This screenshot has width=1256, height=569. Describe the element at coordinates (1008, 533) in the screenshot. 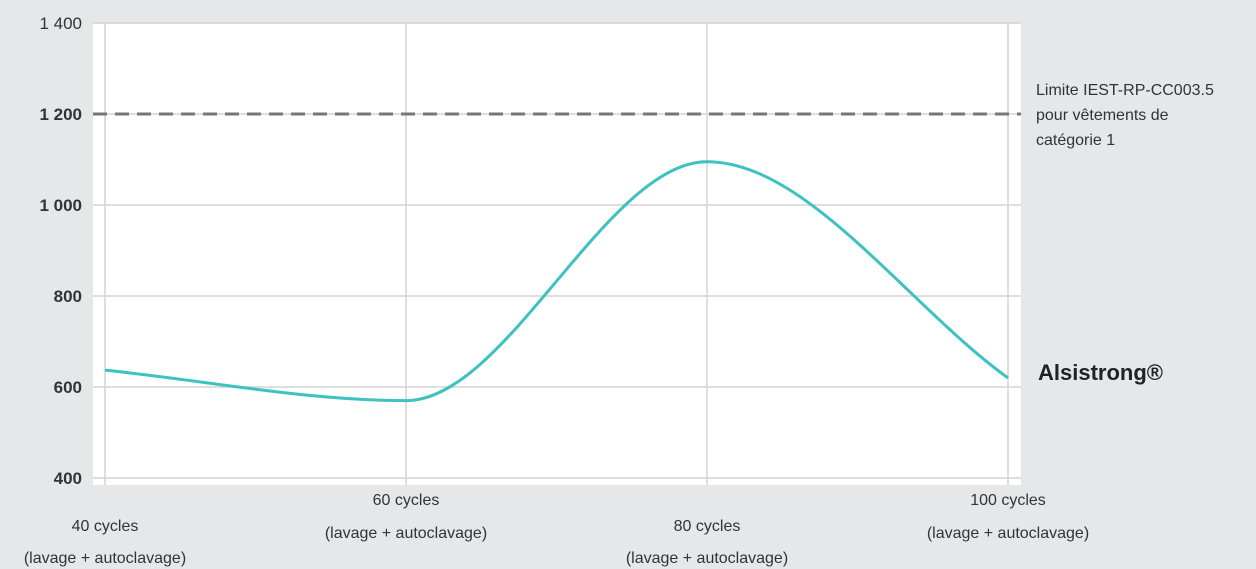

I see `x-tick-sublabel-100: (lavage + autoclavage)` at that location.